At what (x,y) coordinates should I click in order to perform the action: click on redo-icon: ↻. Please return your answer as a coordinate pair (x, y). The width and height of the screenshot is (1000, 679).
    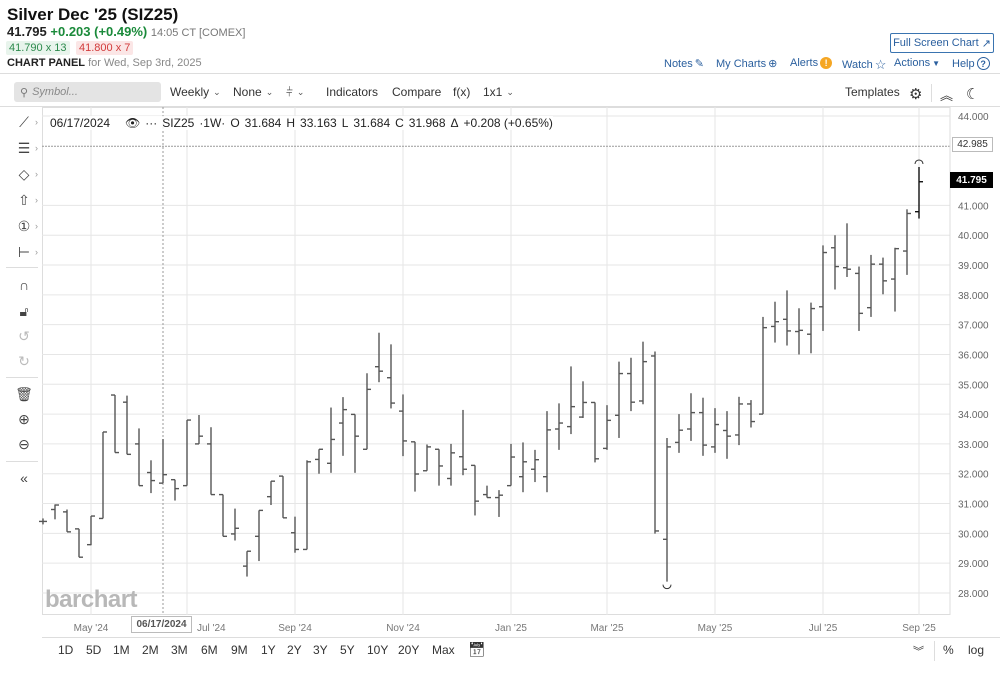
    Looking at the image, I should click on (24, 360).